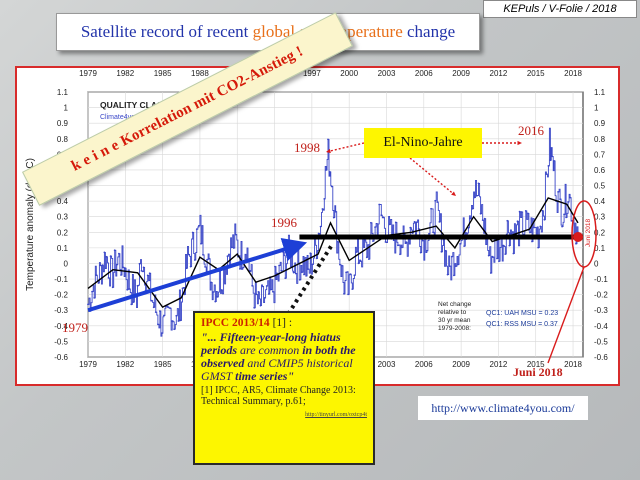 The height and width of the screenshot is (480, 640). I want to click on elnino-arrow-1998, so click(345, 147).